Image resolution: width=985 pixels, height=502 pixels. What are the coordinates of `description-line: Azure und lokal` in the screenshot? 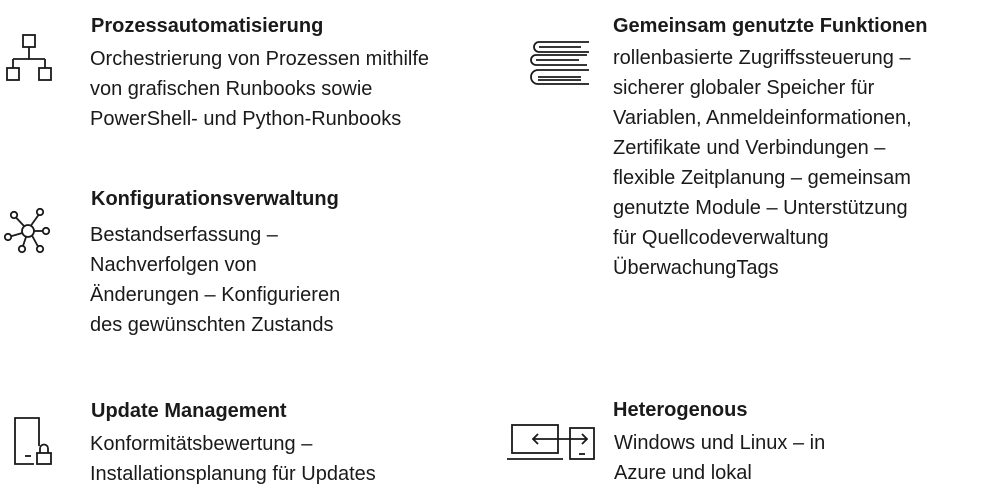 It's located at (683, 473).